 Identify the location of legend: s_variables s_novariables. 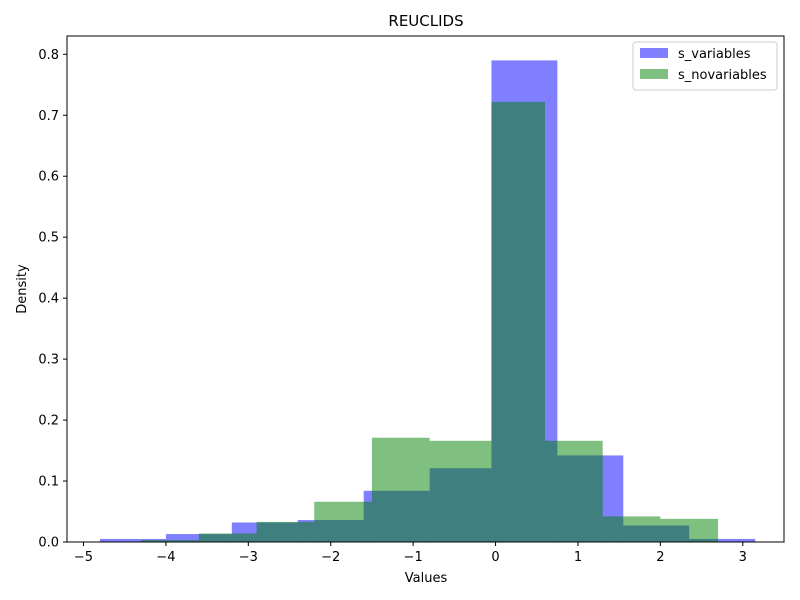
(705, 66).